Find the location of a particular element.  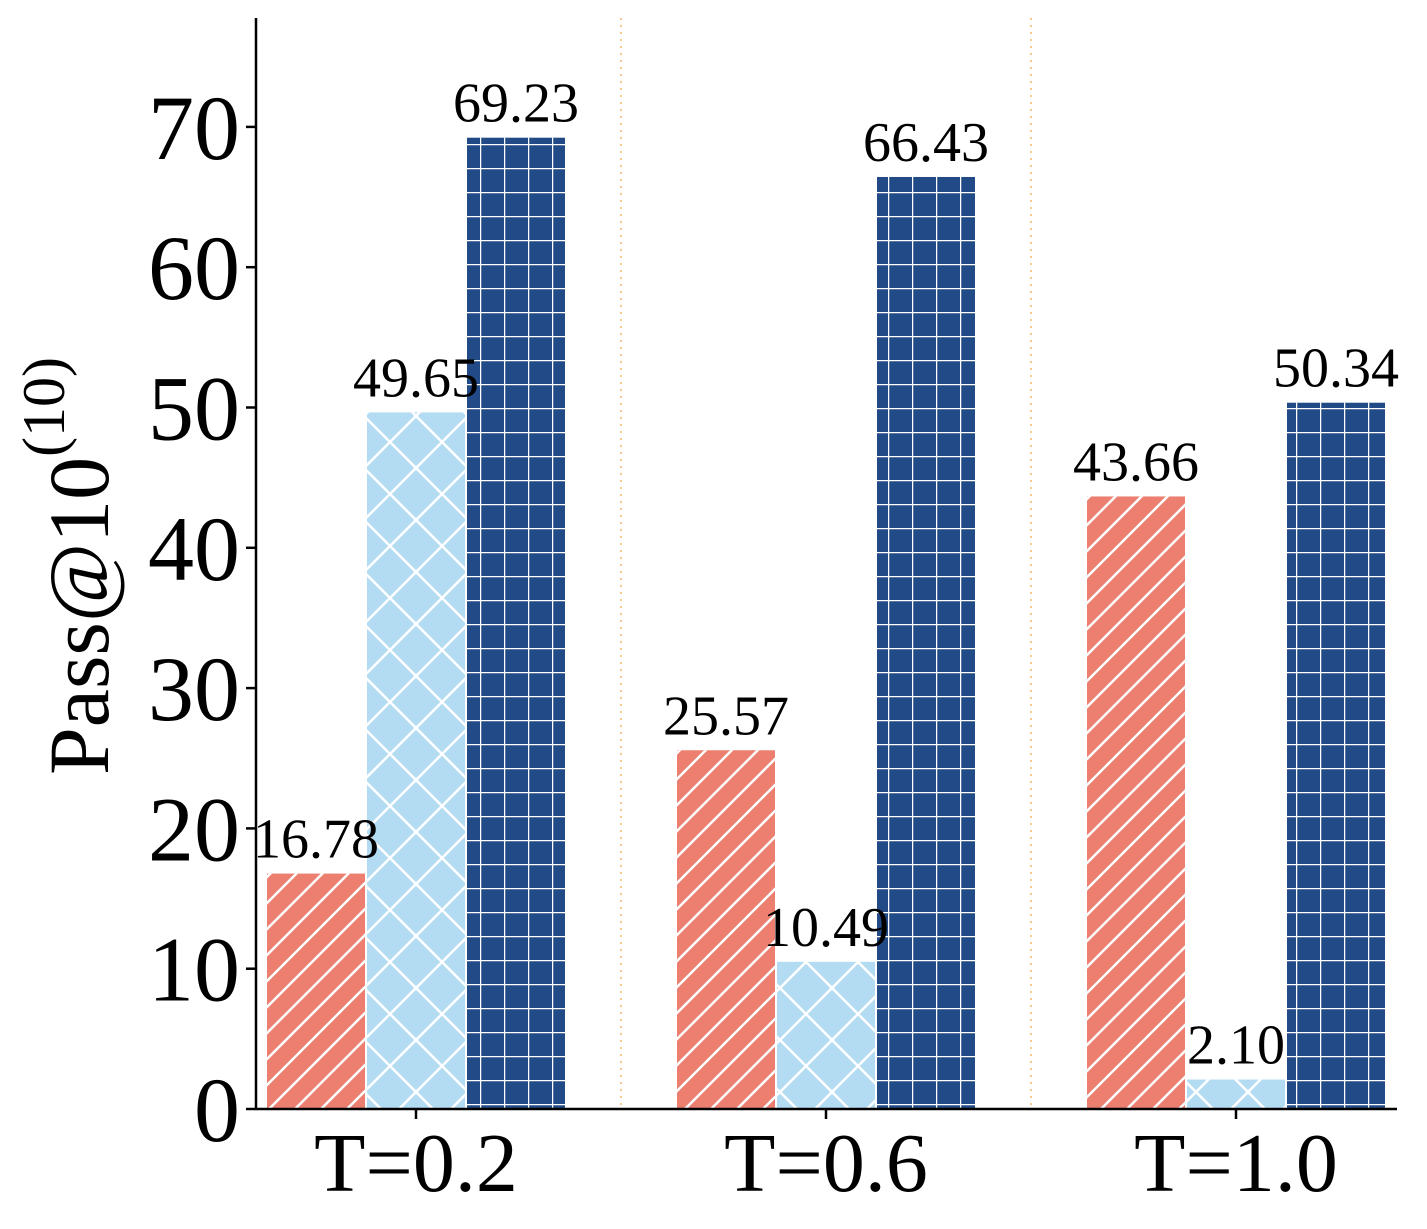

data-label-T=0.2-series-2: 49.65 is located at coordinates (416, 378).